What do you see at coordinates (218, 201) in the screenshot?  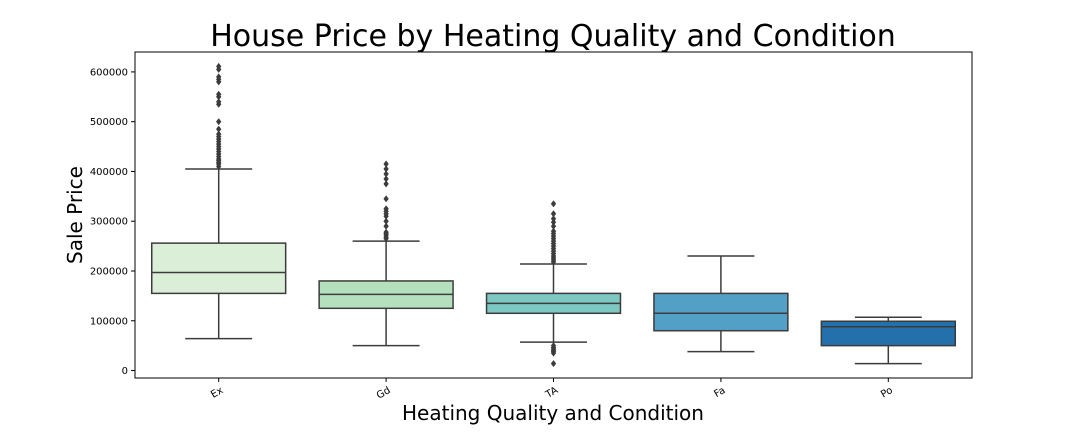 I see `box-group-ex` at bounding box center [218, 201].